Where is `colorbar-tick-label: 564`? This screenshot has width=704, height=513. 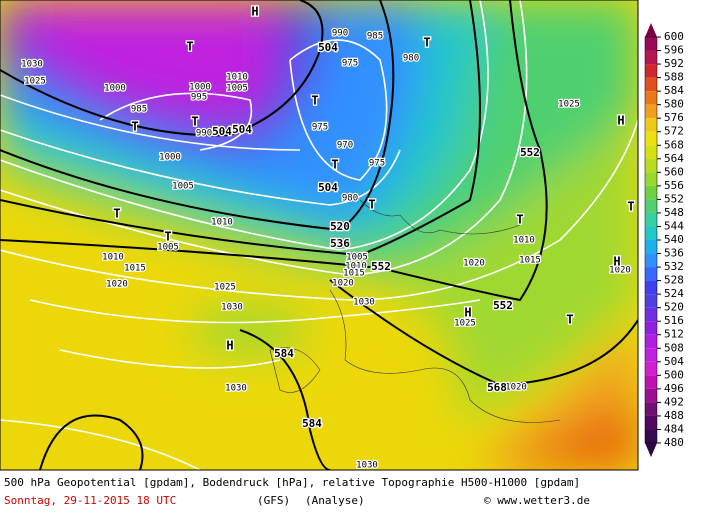 colorbar-tick-label: 564 is located at coordinates (674, 158).